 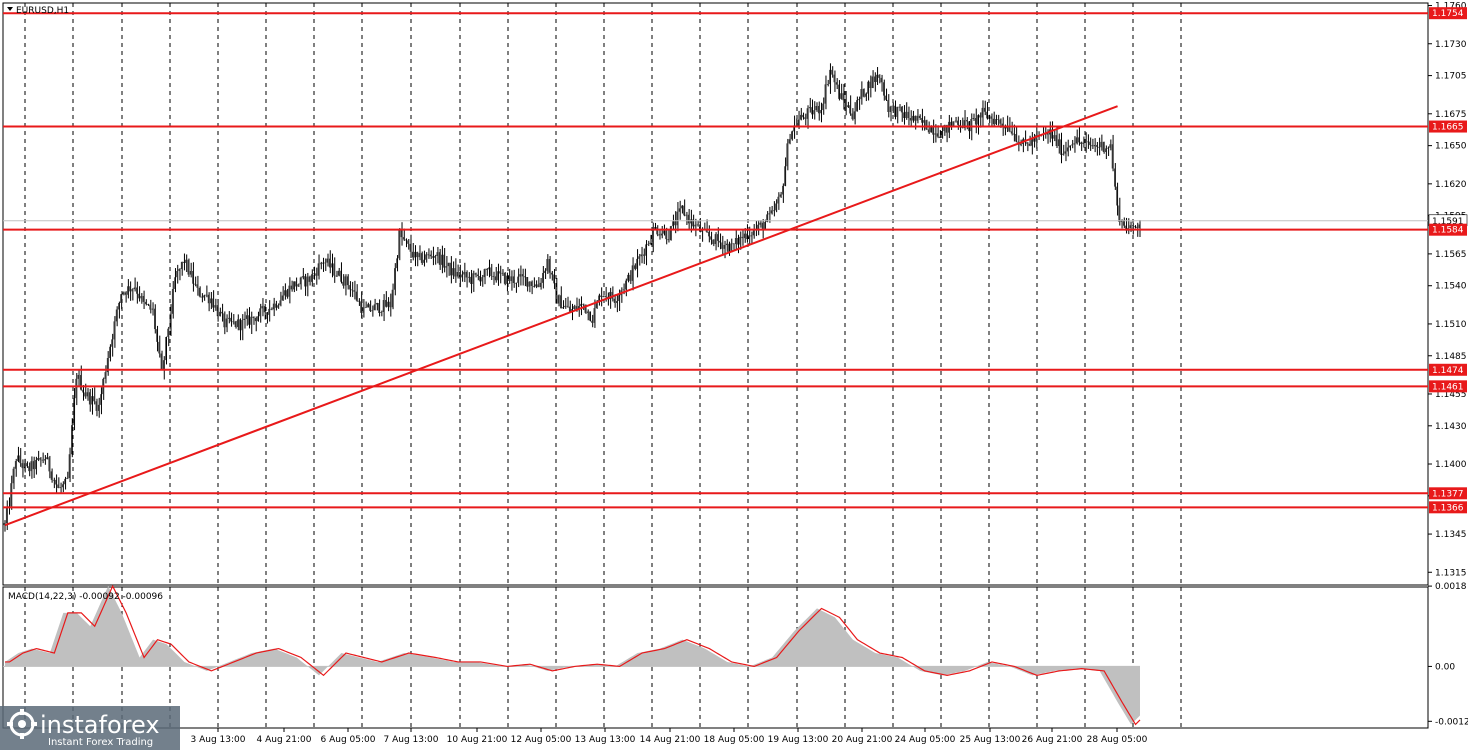 What do you see at coordinates (1451, 587) in the screenshot?
I see `macd-tick-label: 0.0018` at bounding box center [1451, 587].